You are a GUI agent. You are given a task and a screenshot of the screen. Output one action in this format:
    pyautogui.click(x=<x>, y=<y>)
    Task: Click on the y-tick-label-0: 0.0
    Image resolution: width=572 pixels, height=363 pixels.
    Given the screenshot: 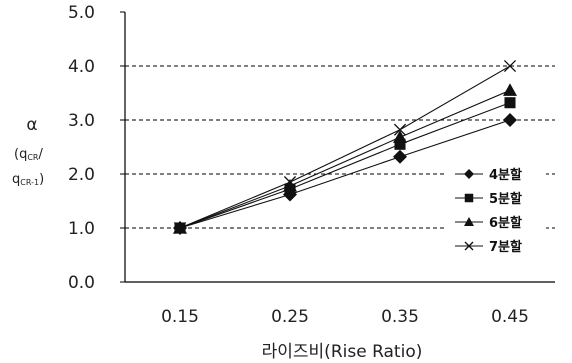 What is the action you would take?
    pyautogui.click(x=81, y=283)
    